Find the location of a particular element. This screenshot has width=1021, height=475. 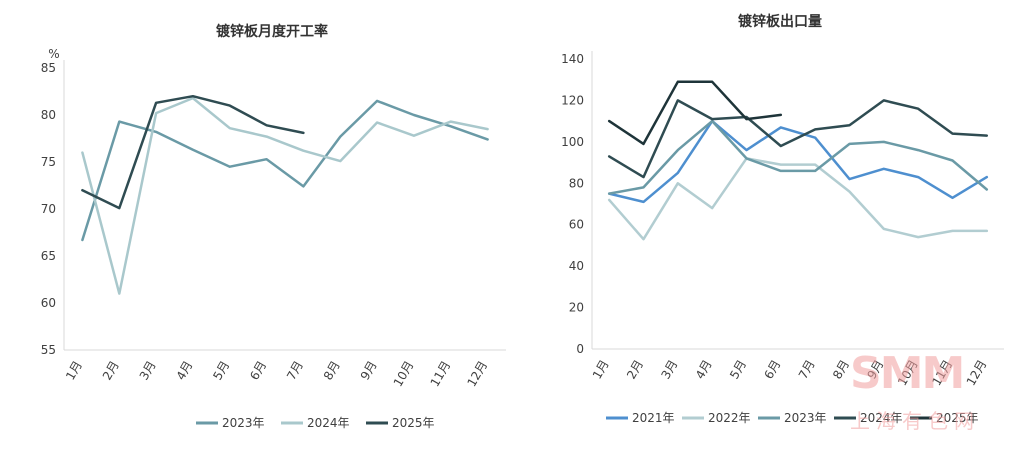

y-tick-label: 65 is located at coordinates (48, 256).